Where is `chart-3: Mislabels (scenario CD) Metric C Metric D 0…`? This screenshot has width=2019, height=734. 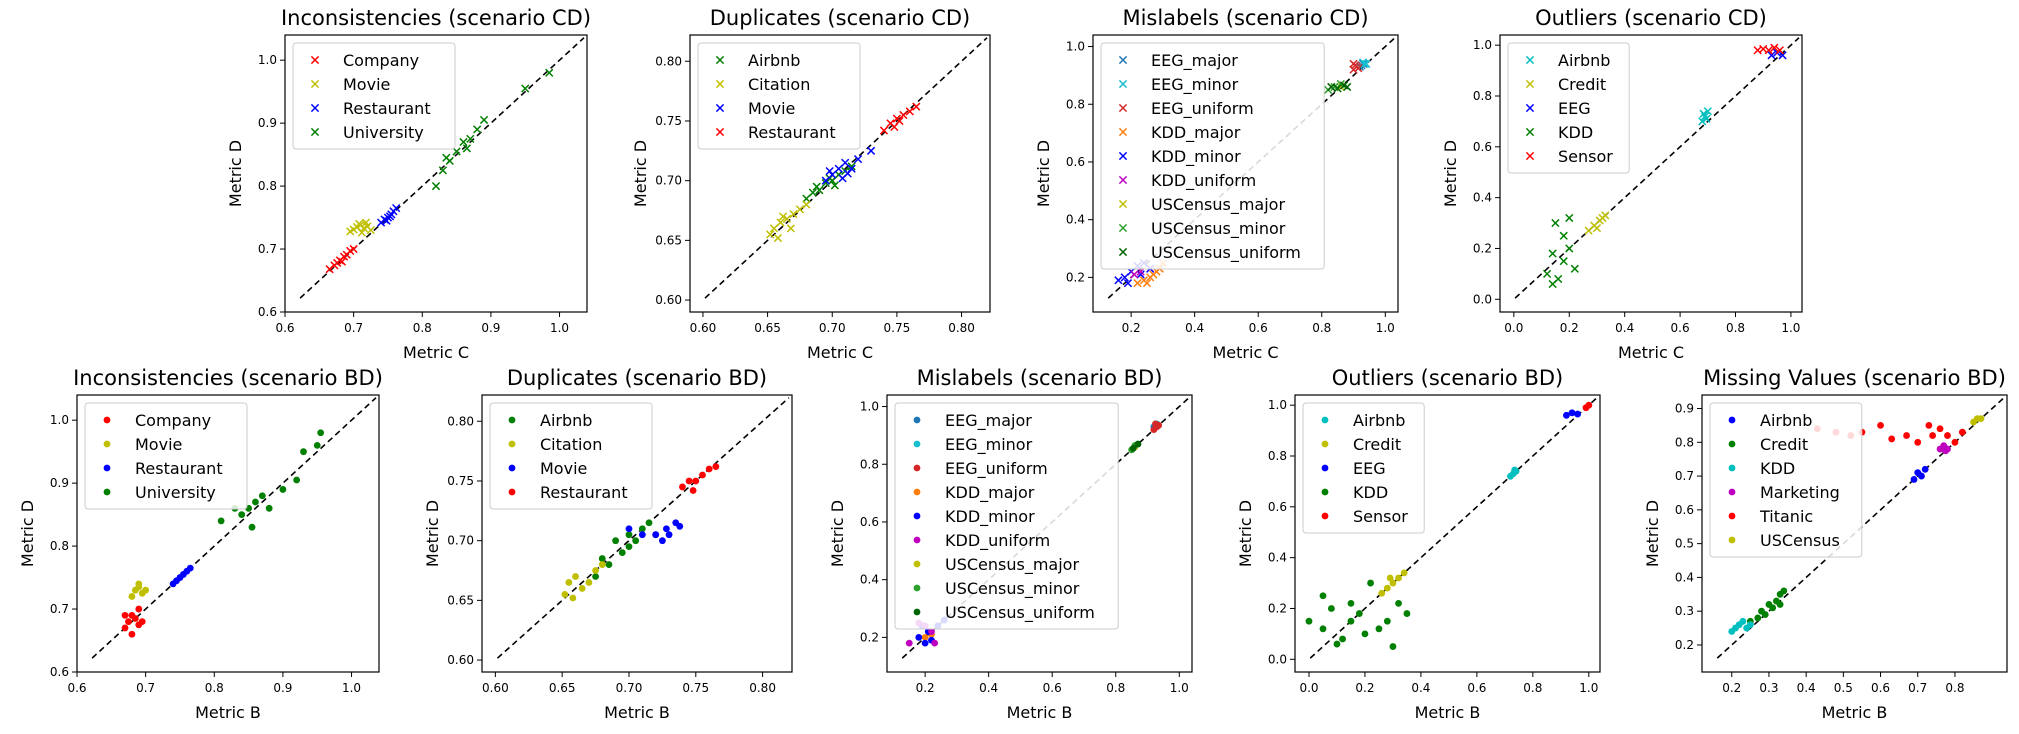 chart-3: Mislabels (scenario CD) Metric C Metric D 0… is located at coordinates (1216, 184).